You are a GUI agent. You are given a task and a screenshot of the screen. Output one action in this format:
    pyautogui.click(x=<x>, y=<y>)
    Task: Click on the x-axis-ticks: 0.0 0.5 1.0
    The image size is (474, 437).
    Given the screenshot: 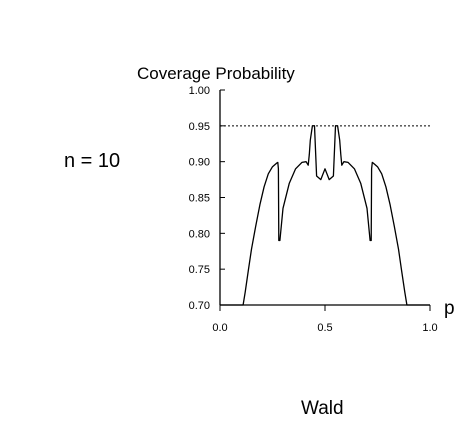 What is the action you would take?
    pyautogui.click(x=325, y=319)
    